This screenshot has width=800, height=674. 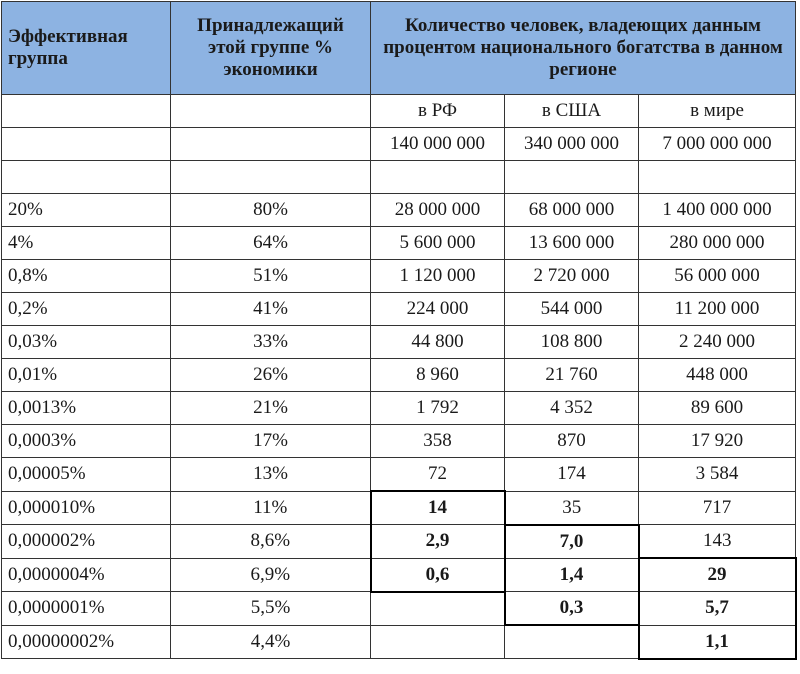 I want to click on population-cell: 340 000 000, so click(x=571, y=144).